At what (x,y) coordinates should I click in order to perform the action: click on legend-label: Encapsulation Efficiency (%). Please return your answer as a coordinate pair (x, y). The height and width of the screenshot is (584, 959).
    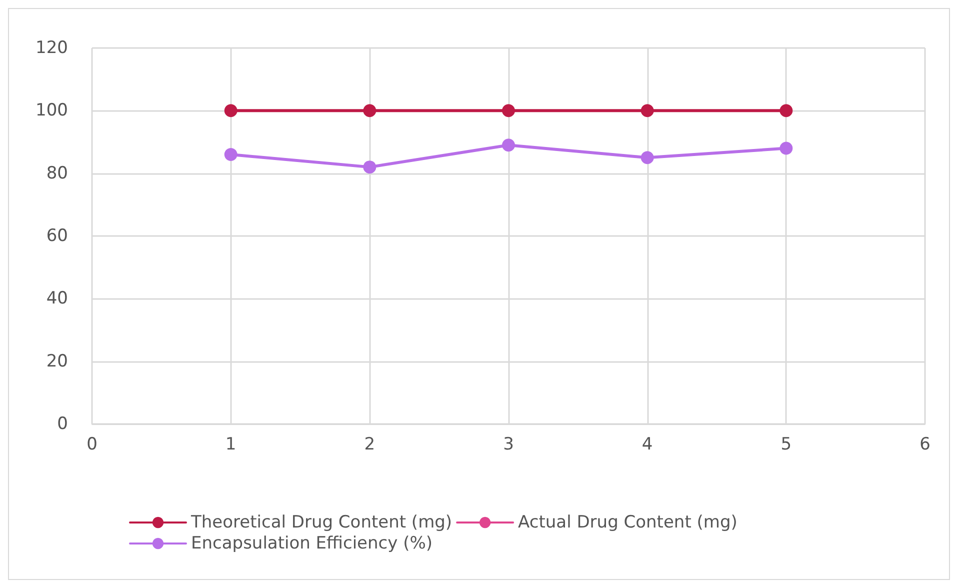
    Looking at the image, I should click on (312, 544).